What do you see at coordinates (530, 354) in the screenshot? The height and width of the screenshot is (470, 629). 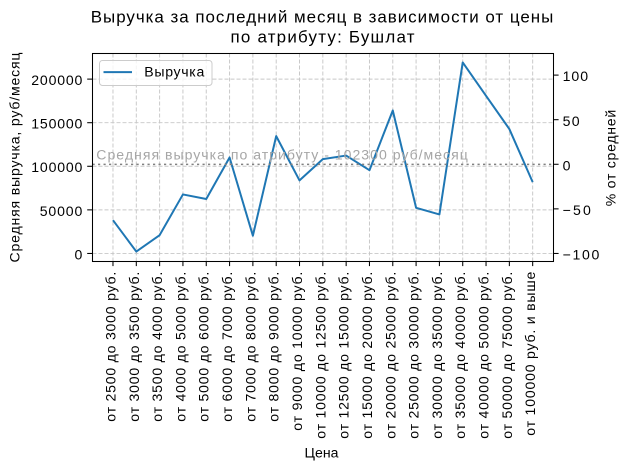 I see `svg-text: от 100000 руб. и выше` at bounding box center [530, 354].